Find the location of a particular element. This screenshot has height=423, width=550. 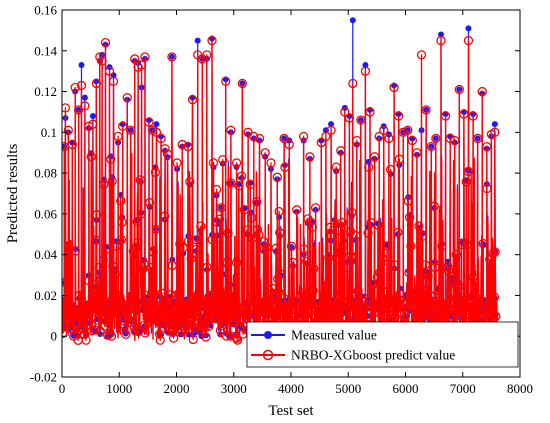

legend-marker-predicted is located at coordinates (268, 355).